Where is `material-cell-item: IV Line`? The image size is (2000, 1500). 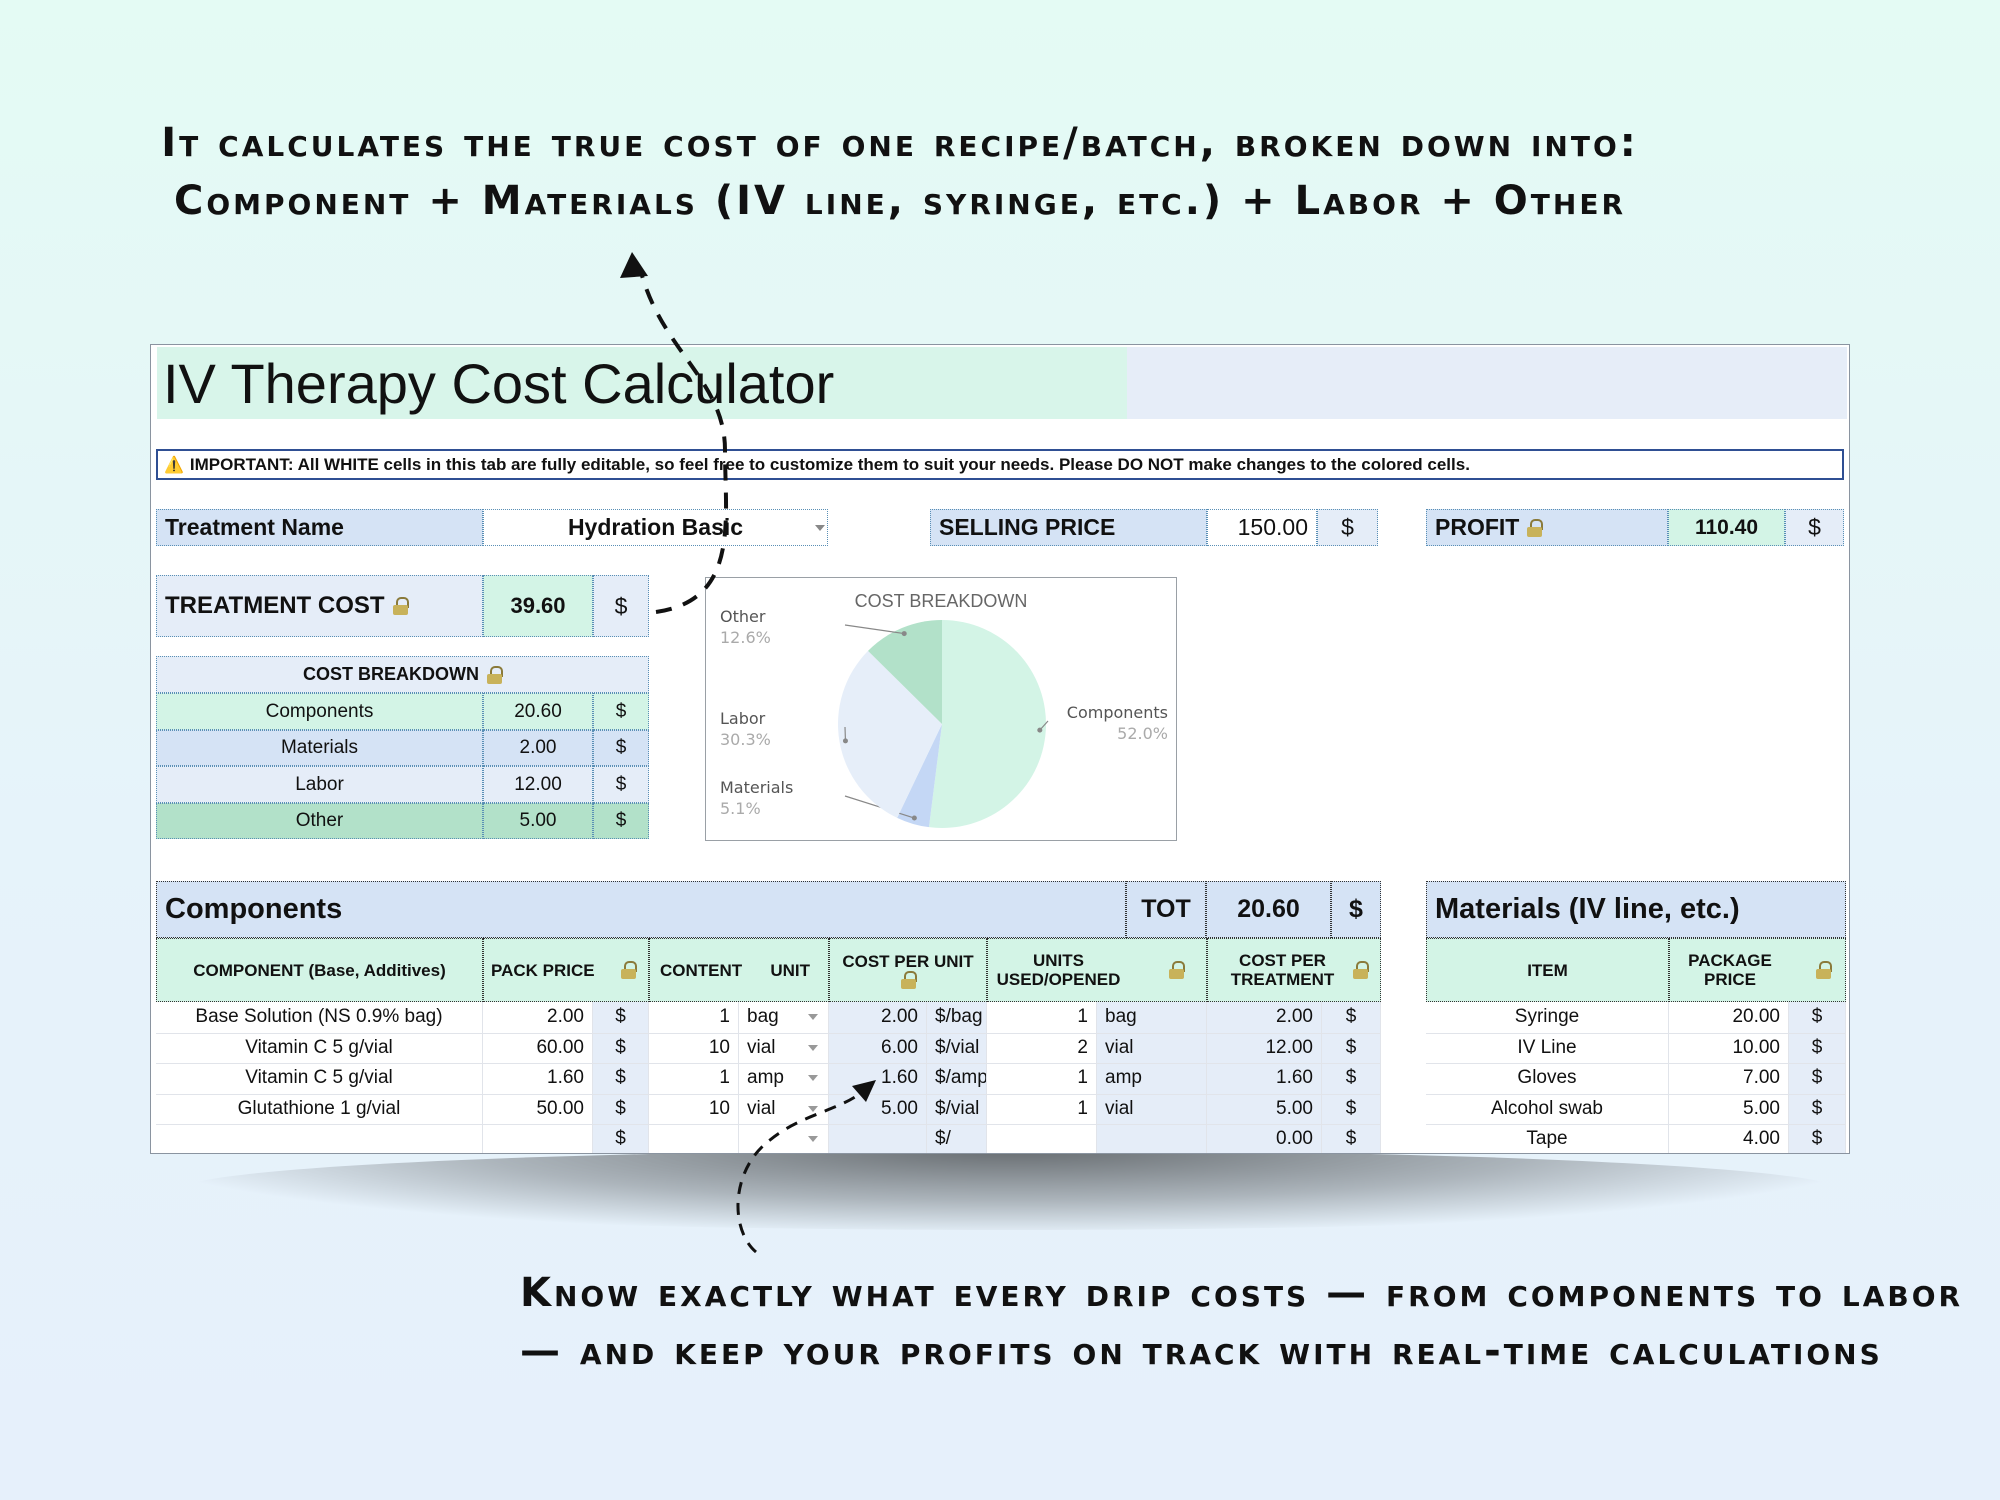
material-cell-item: IV Line is located at coordinates (1547, 1047).